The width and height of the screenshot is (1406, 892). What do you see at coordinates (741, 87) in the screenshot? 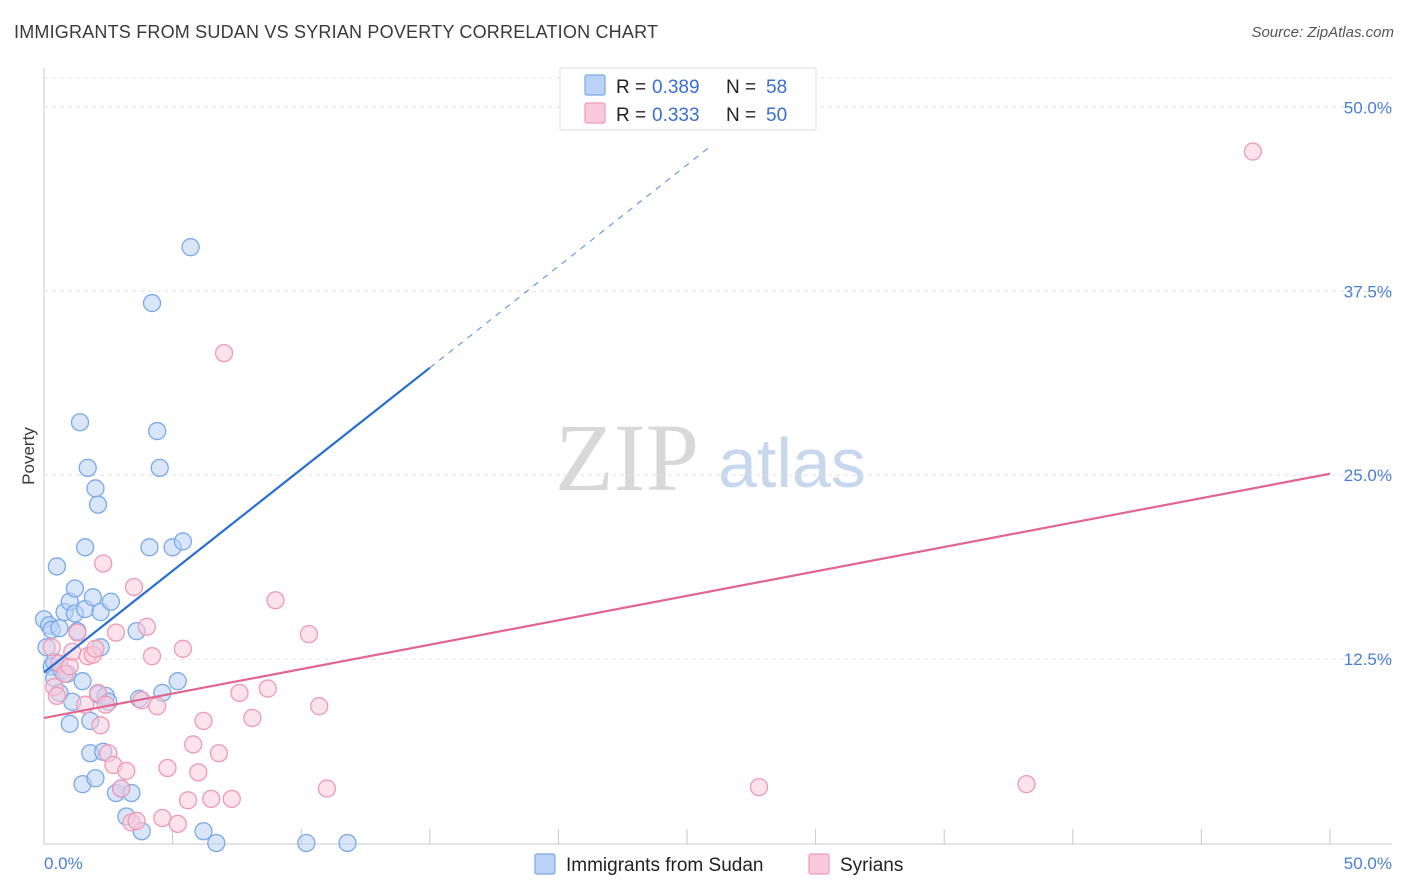
I see `legend-n-label-sudan: N =` at bounding box center [741, 87].